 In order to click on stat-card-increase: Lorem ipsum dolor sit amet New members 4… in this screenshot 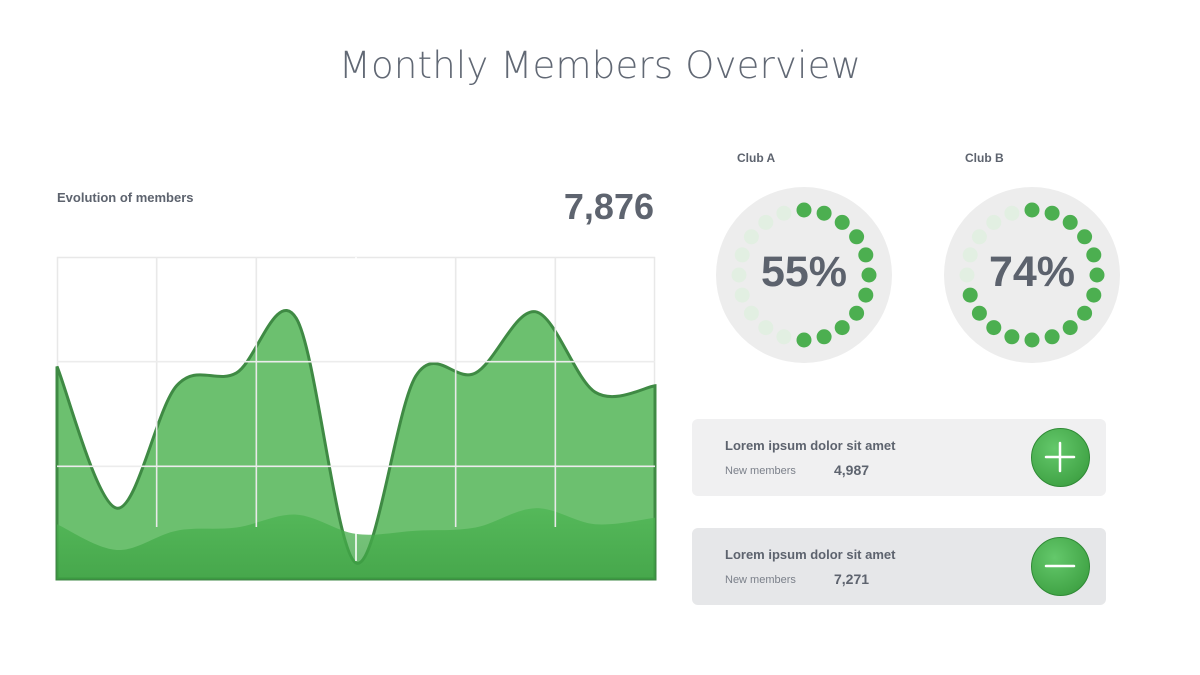, I will do `click(899, 457)`.